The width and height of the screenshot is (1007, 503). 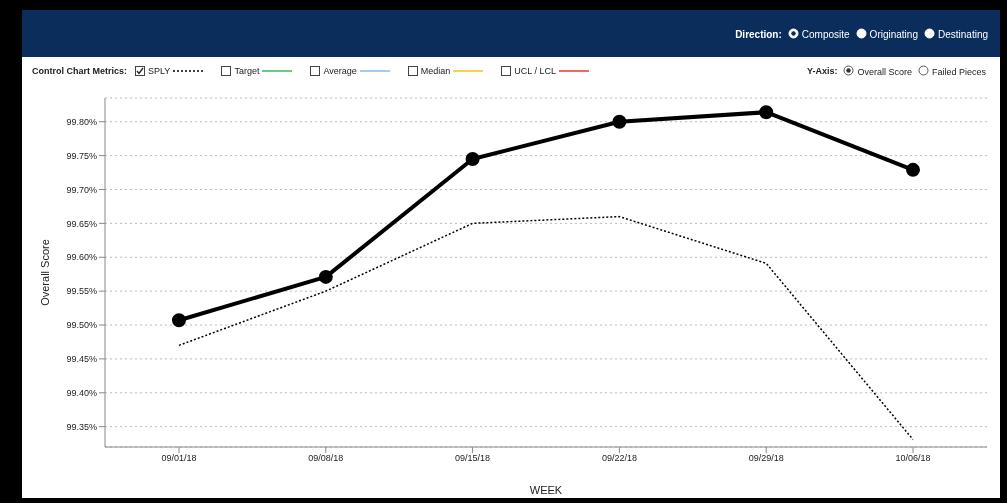 What do you see at coordinates (884, 71) in the screenshot?
I see `text: Overall Score` at bounding box center [884, 71].